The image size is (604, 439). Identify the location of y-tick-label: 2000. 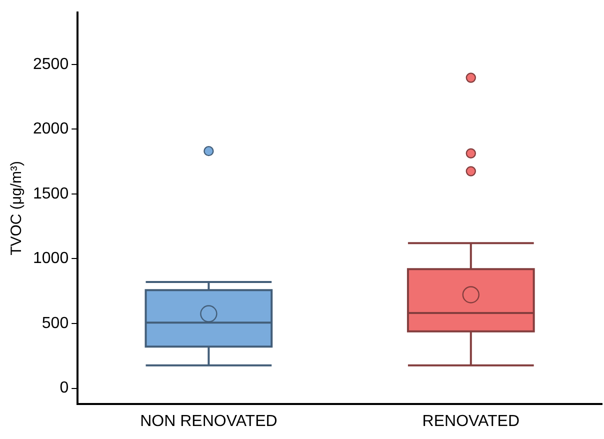
(51, 129).